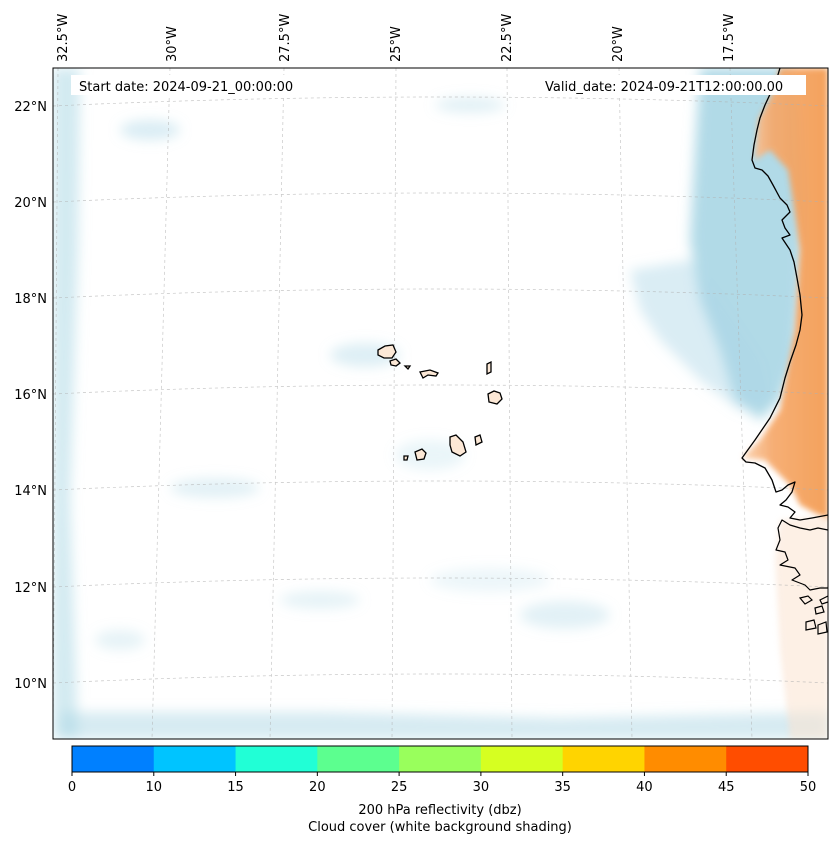 This screenshot has width=837, height=843. Describe the element at coordinates (440, 827) in the screenshot. I see `colorbar-subtitle: Cloud cover (white background shading)` at that location.